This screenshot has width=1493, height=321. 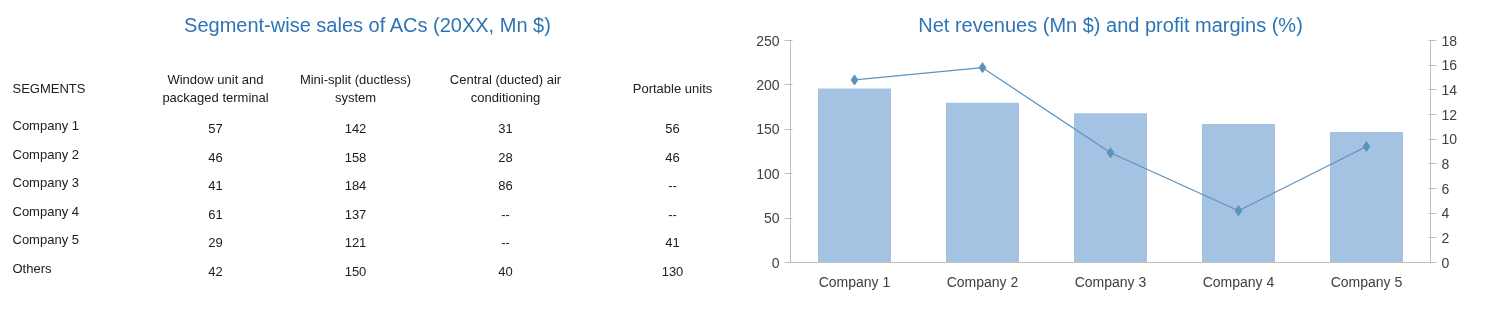 I want to click on y2-tick-label: 14, so click(x=1449, y=89).